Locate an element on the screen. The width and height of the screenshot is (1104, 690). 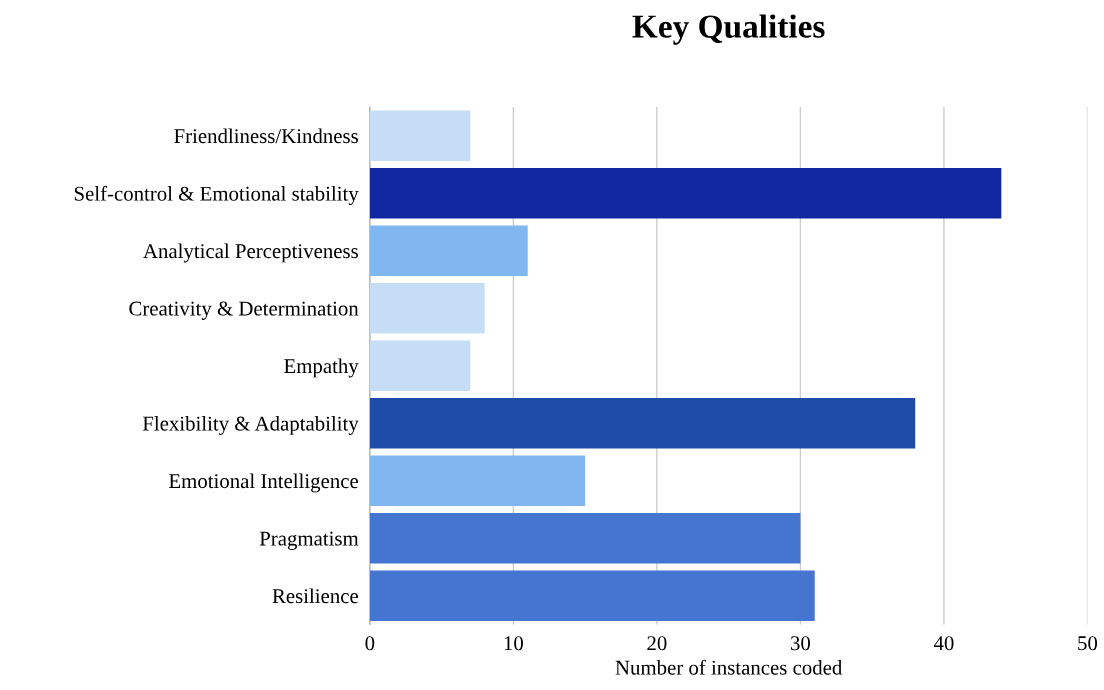
y-tick-label: Pragmatism is located at coordinates (309, 540).